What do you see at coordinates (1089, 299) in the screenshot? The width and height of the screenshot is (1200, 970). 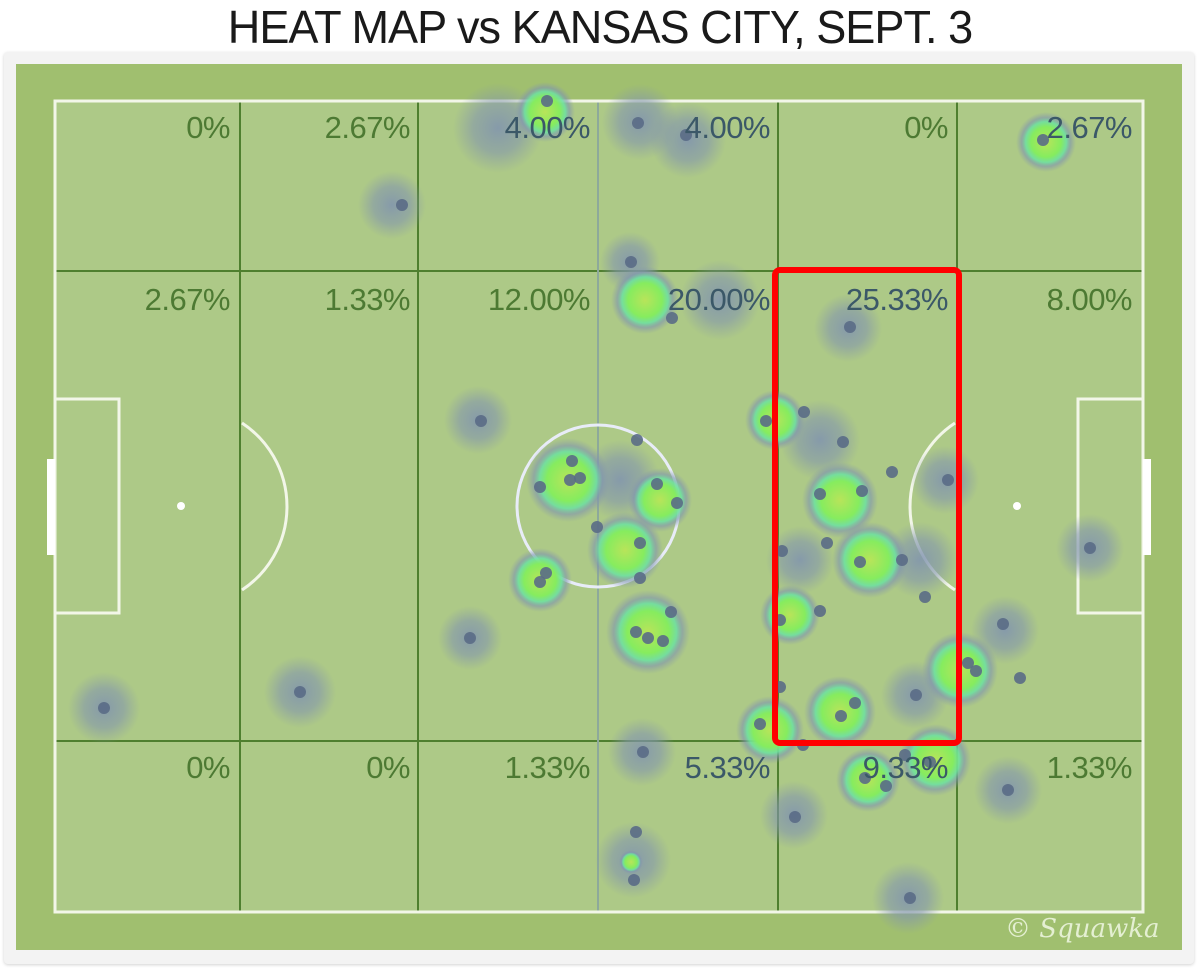 I see `zone-percentage: 8.00%` at bounding box center [1089, 299].